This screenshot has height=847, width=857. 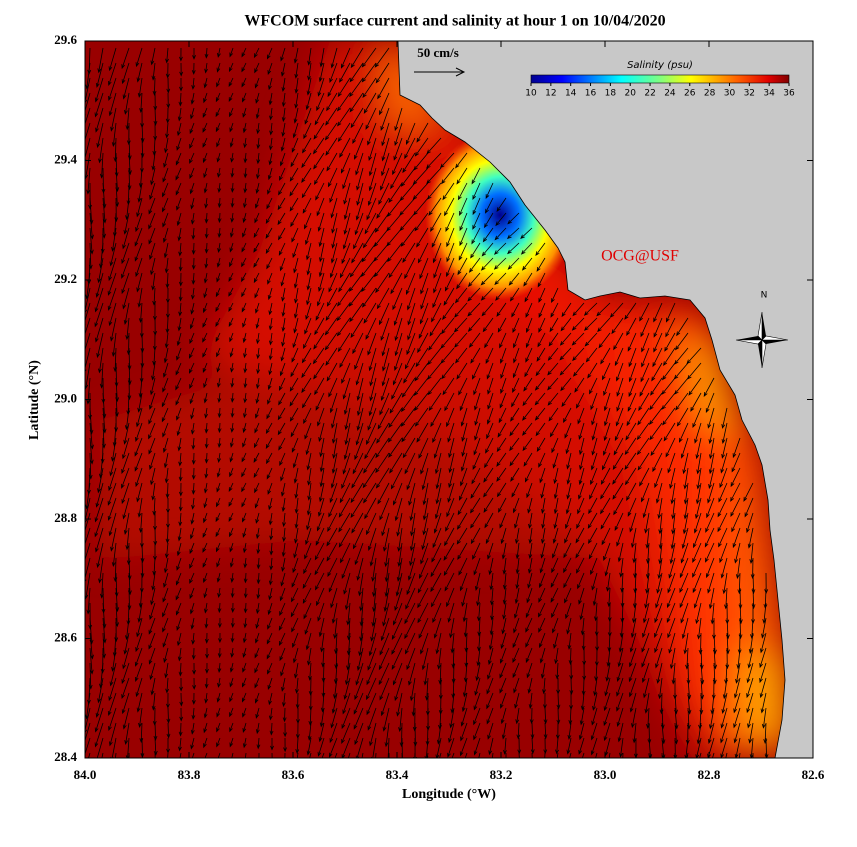 What do you see at coordinates (631, 94) in the screenshot?
I see `colorbar-tick-label: 20` at bounding box center [631, 94].